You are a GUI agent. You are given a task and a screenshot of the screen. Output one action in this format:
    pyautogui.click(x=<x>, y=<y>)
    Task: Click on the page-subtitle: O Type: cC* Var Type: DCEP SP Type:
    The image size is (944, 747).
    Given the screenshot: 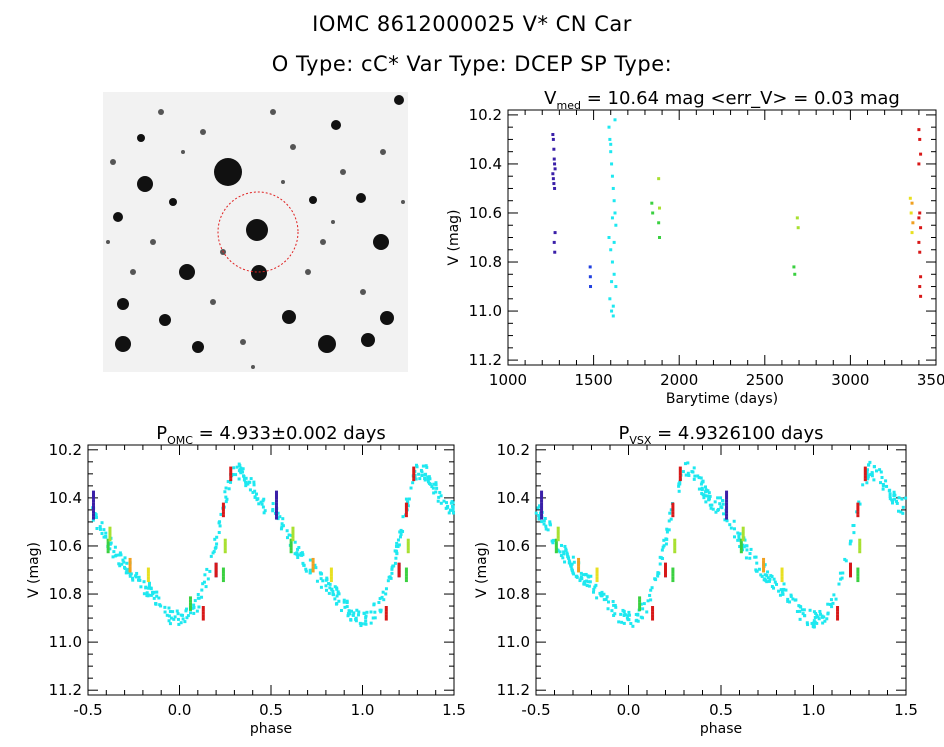 What is the action you would take?
    pyautogui.click(x=472, y=64)
    